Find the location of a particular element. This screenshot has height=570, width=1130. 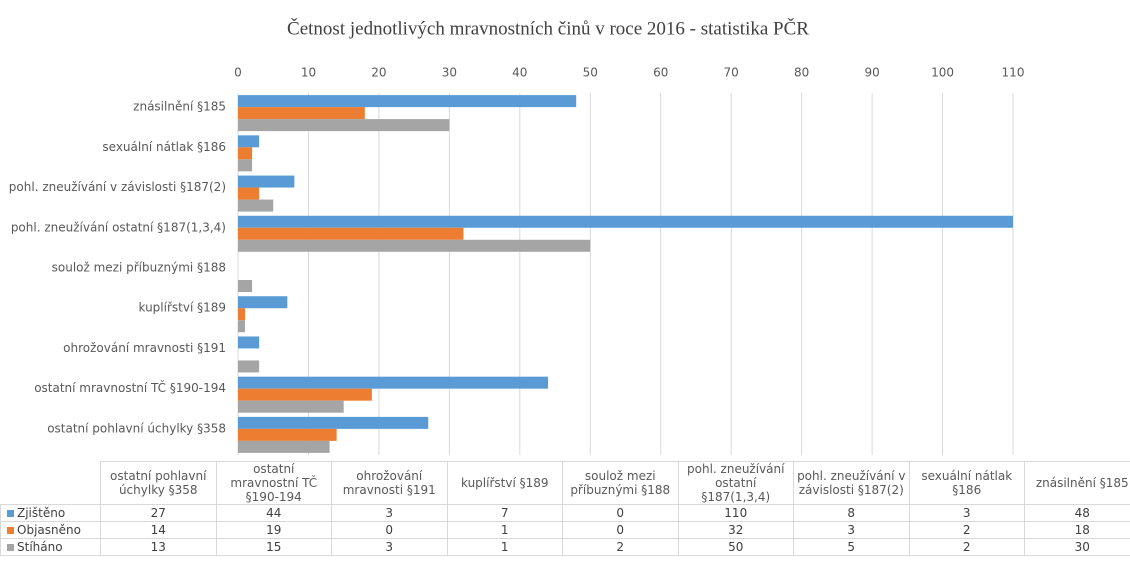

table-value: 19 is located at coordinates (273, 530).